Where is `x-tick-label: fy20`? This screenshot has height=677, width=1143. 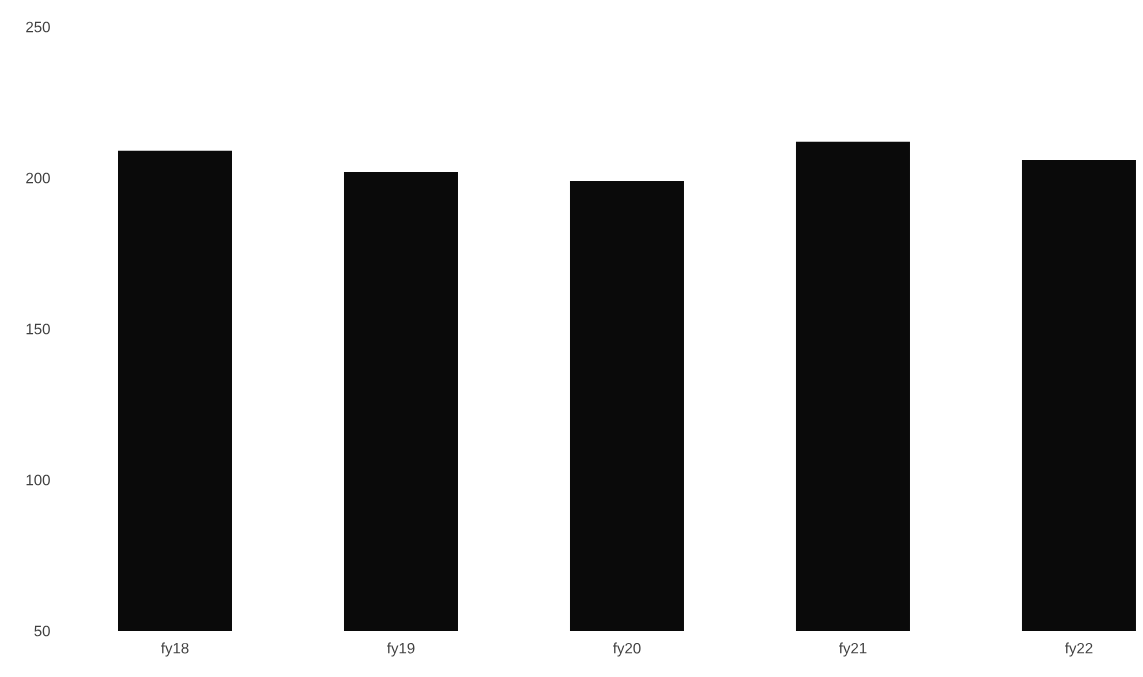
x-tick-label: fy20 is located at coordinates (627, 649).